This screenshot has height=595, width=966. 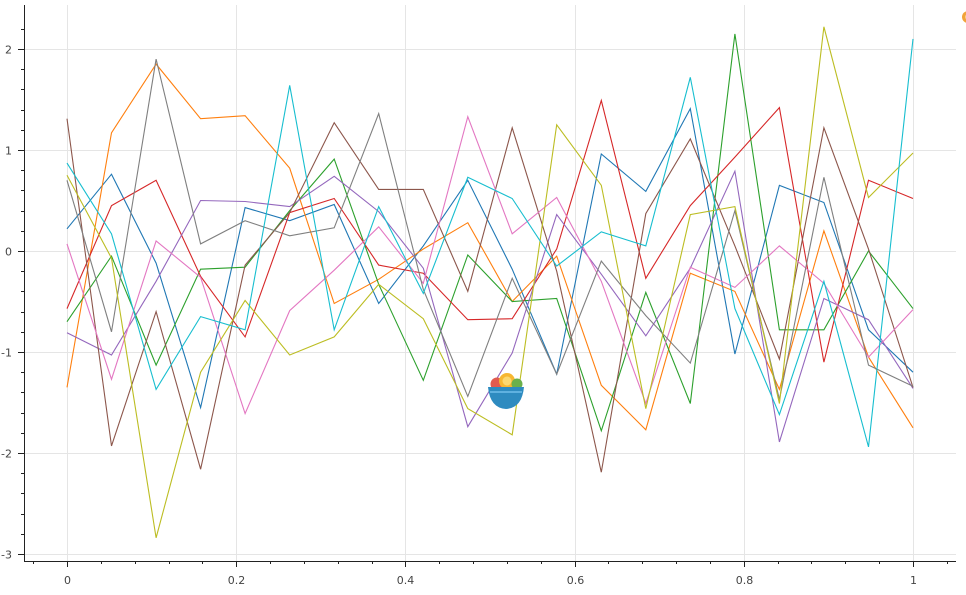 What do you see at coordinates (8, 50) in the screenshot?
I see `y-tick-label: 2` at bounding box center [8, 50].